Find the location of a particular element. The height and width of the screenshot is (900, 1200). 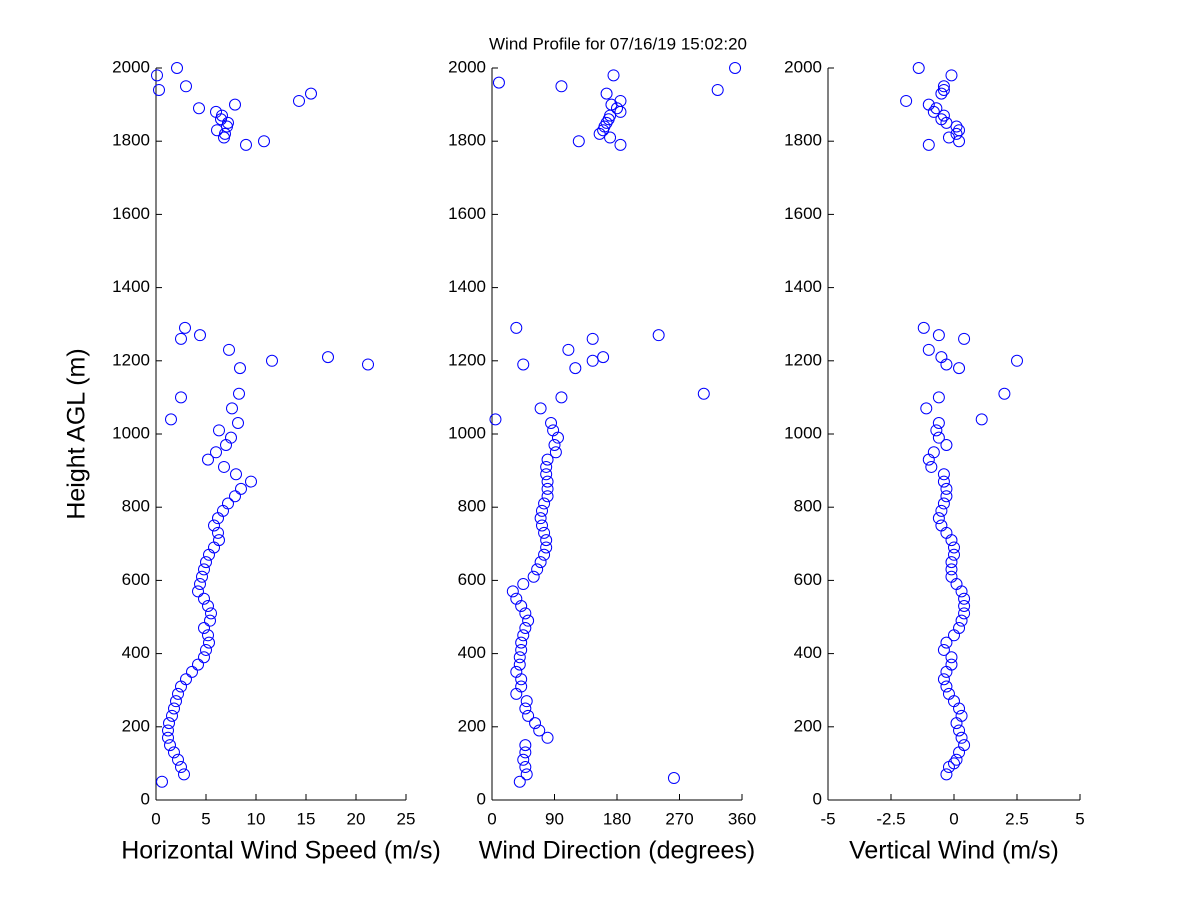

x-tick-label: 0 is located at coordinates (953, 818).